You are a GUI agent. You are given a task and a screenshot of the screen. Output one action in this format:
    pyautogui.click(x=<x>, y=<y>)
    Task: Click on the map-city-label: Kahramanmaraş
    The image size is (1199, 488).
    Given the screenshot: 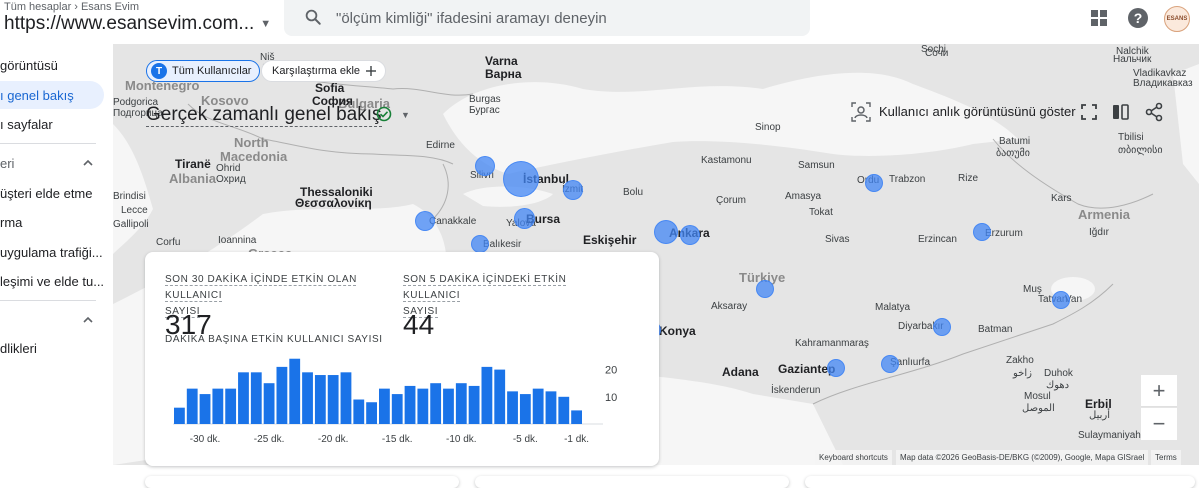 What is the action you would take?
    pyautogui.click(x=832, y=343)
    